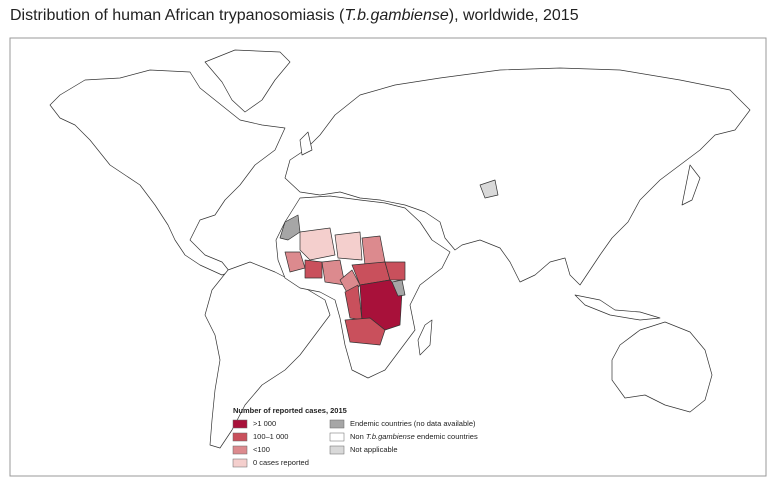 The height and width of the screenshot is (483, 777). I want to click on legend-label: 0 cases reported, so click(281, 462).